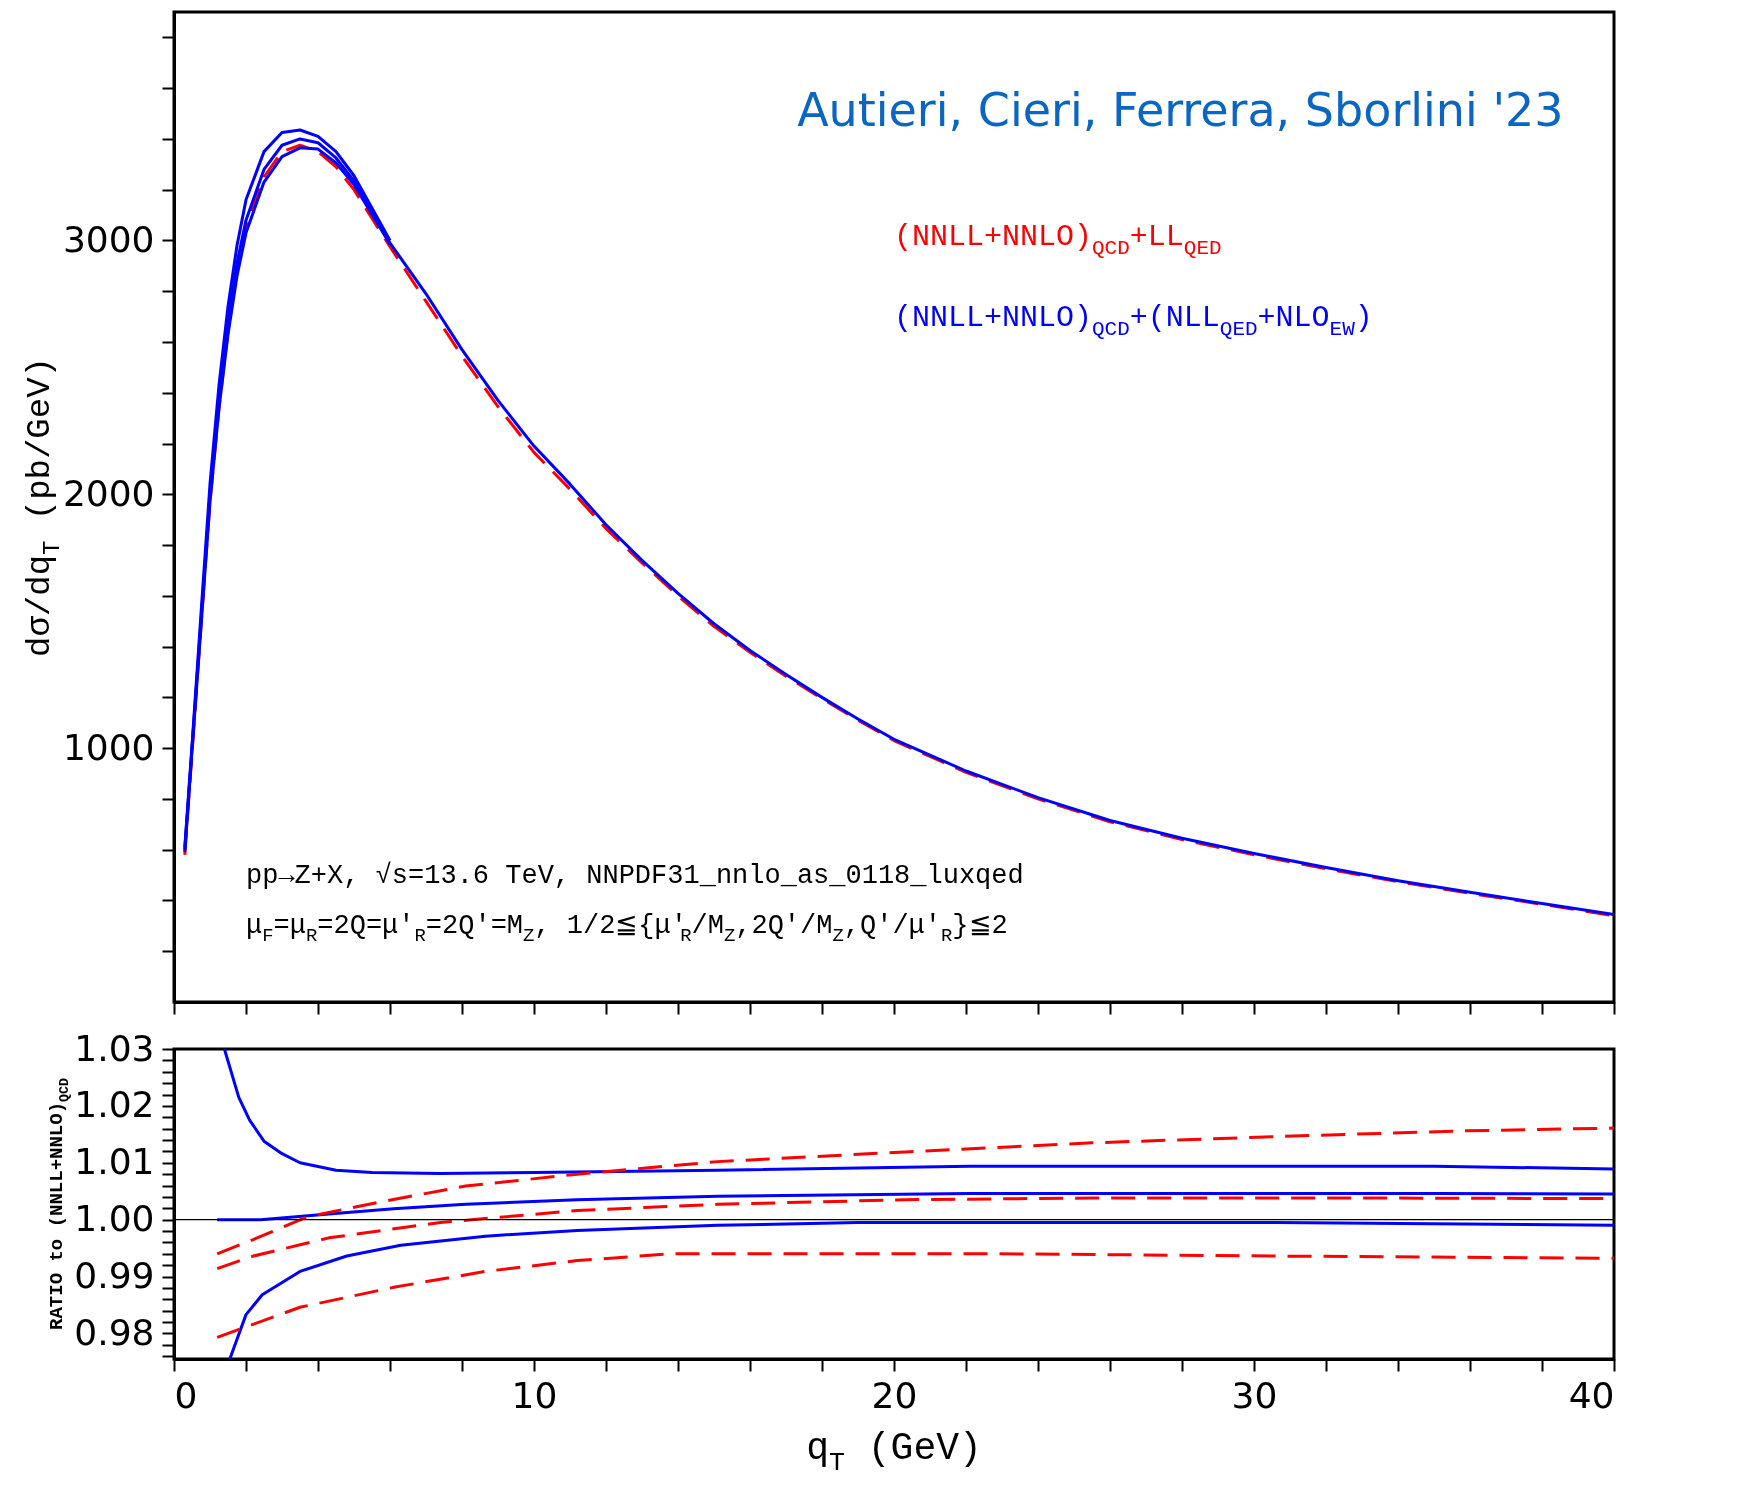  Describe the element at coordinates (114, 1048) in the screenshot. I see `y-tick-label: 1.03` at that location.